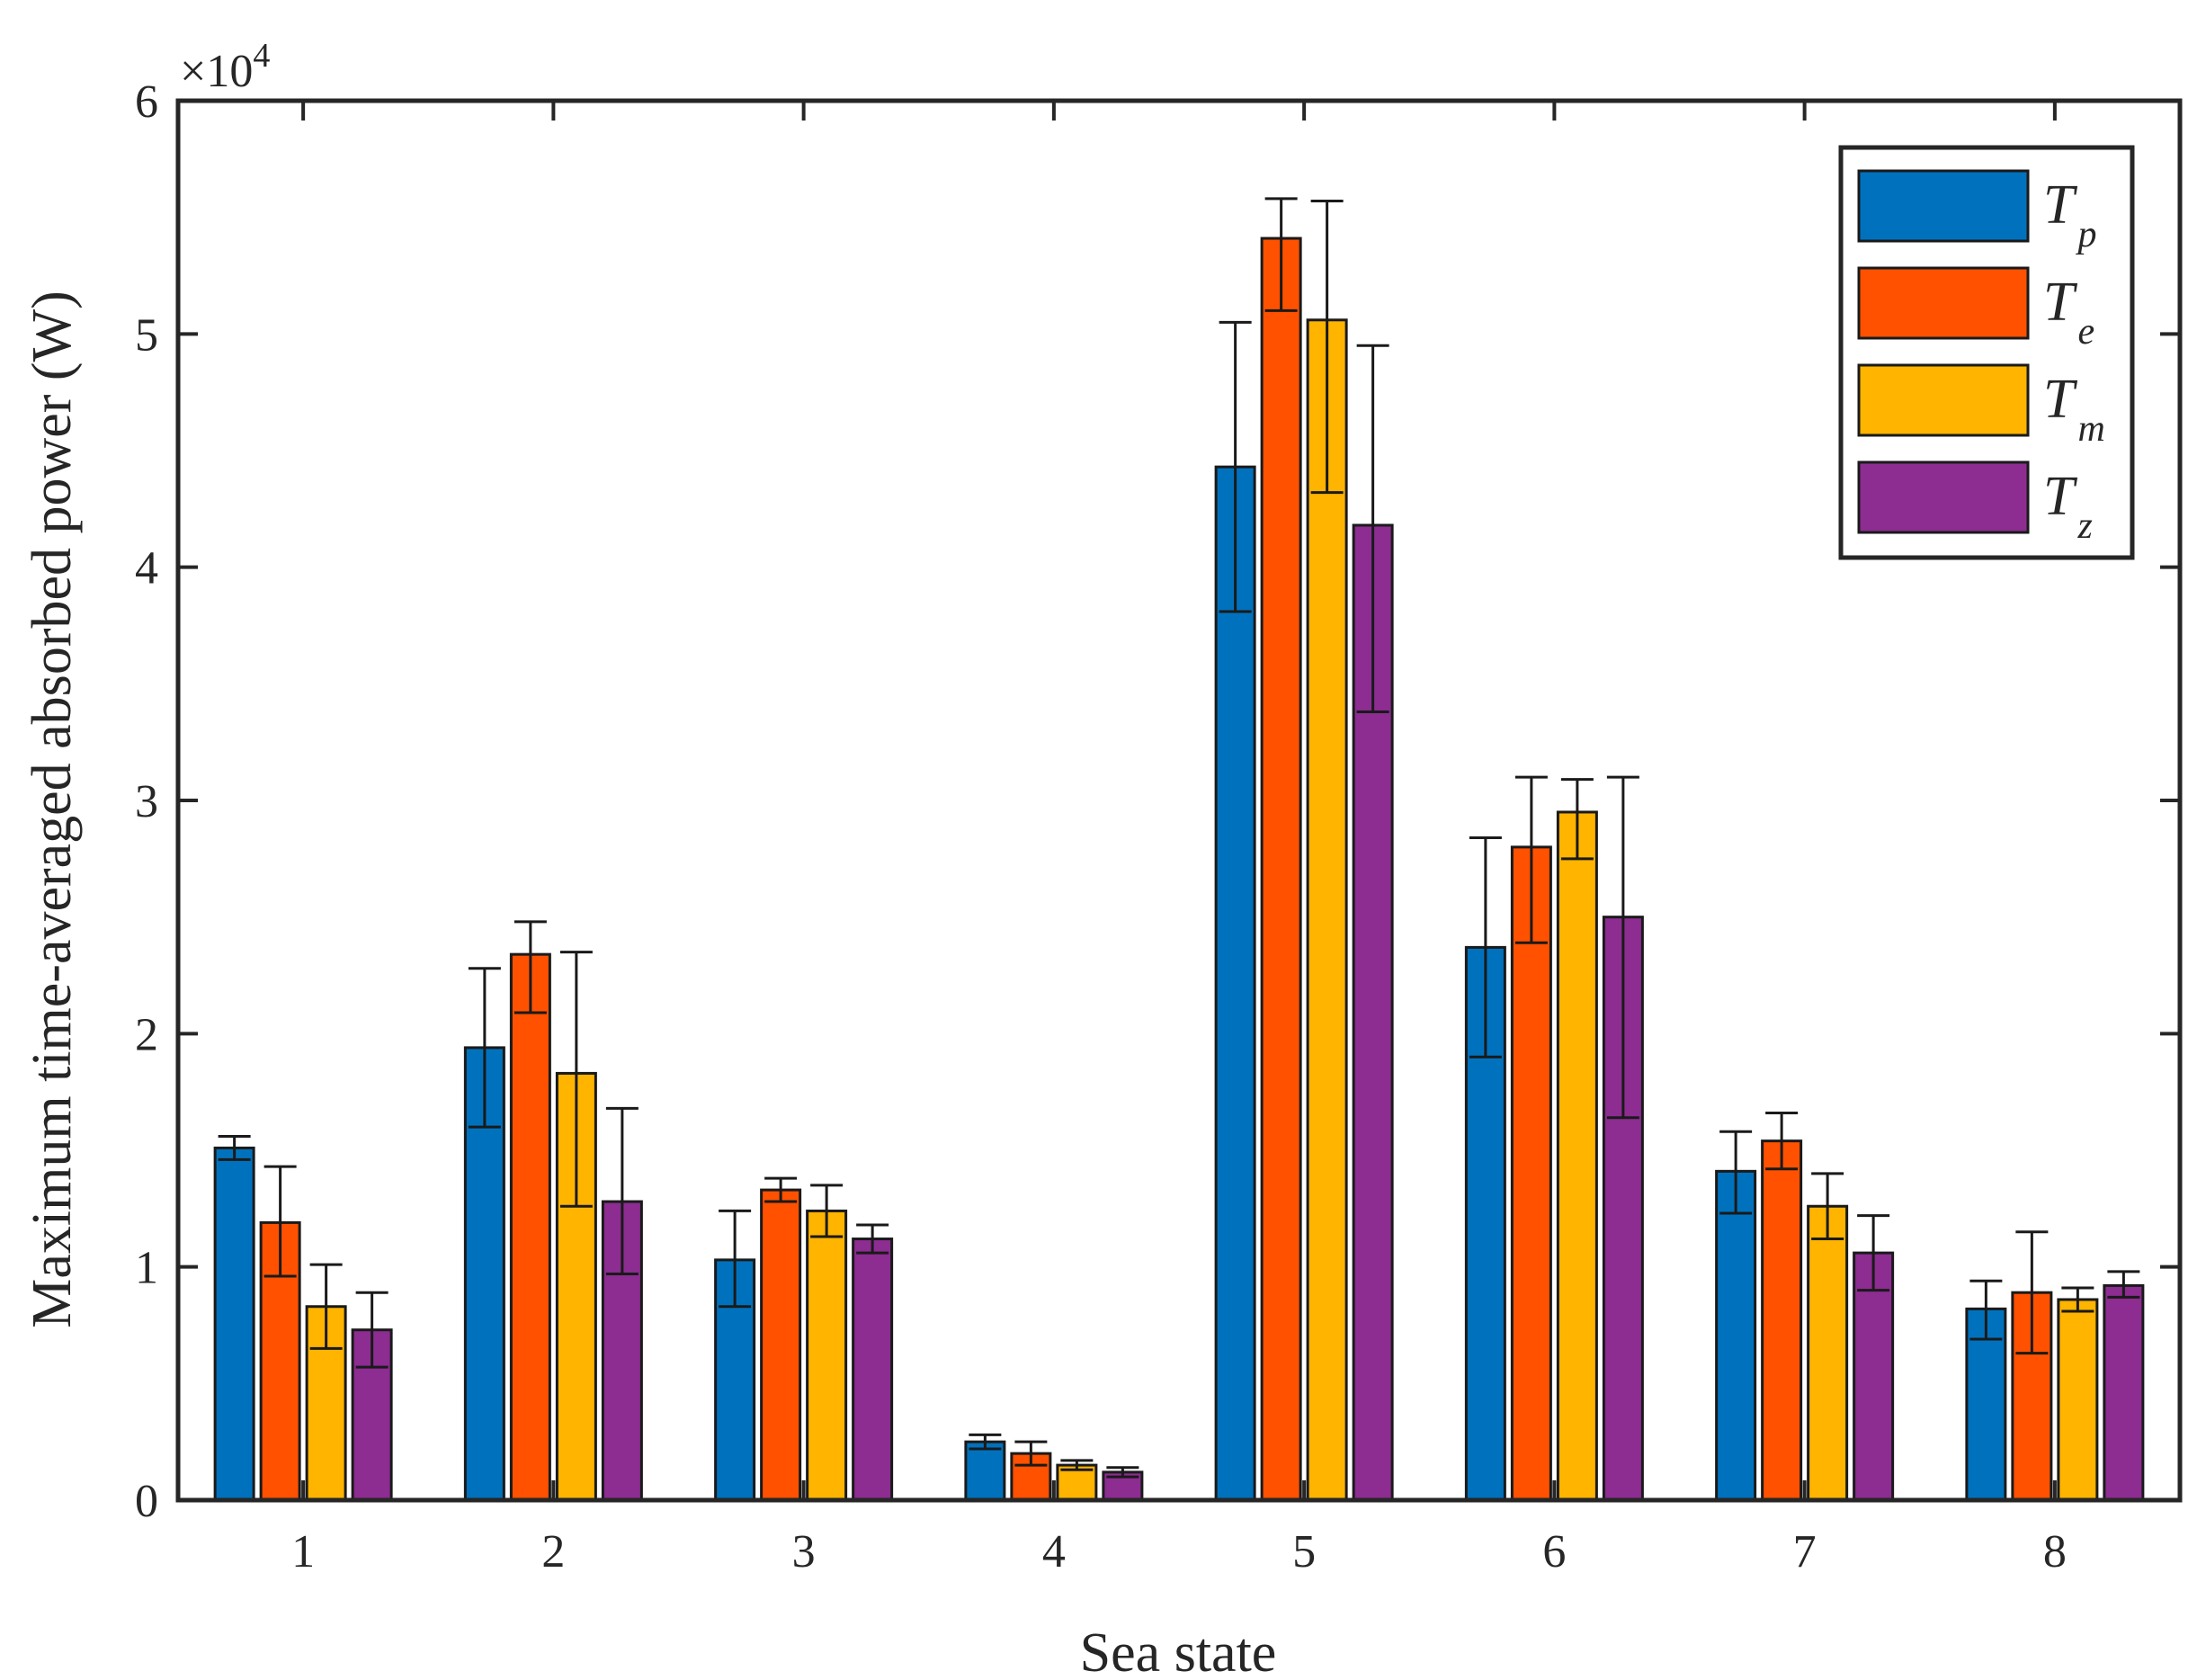  Describe the element at coordinates (52, 808) in the screenshot. I see `y-axis-title: Maximum time-averaged absorbed power (W)` at that location.